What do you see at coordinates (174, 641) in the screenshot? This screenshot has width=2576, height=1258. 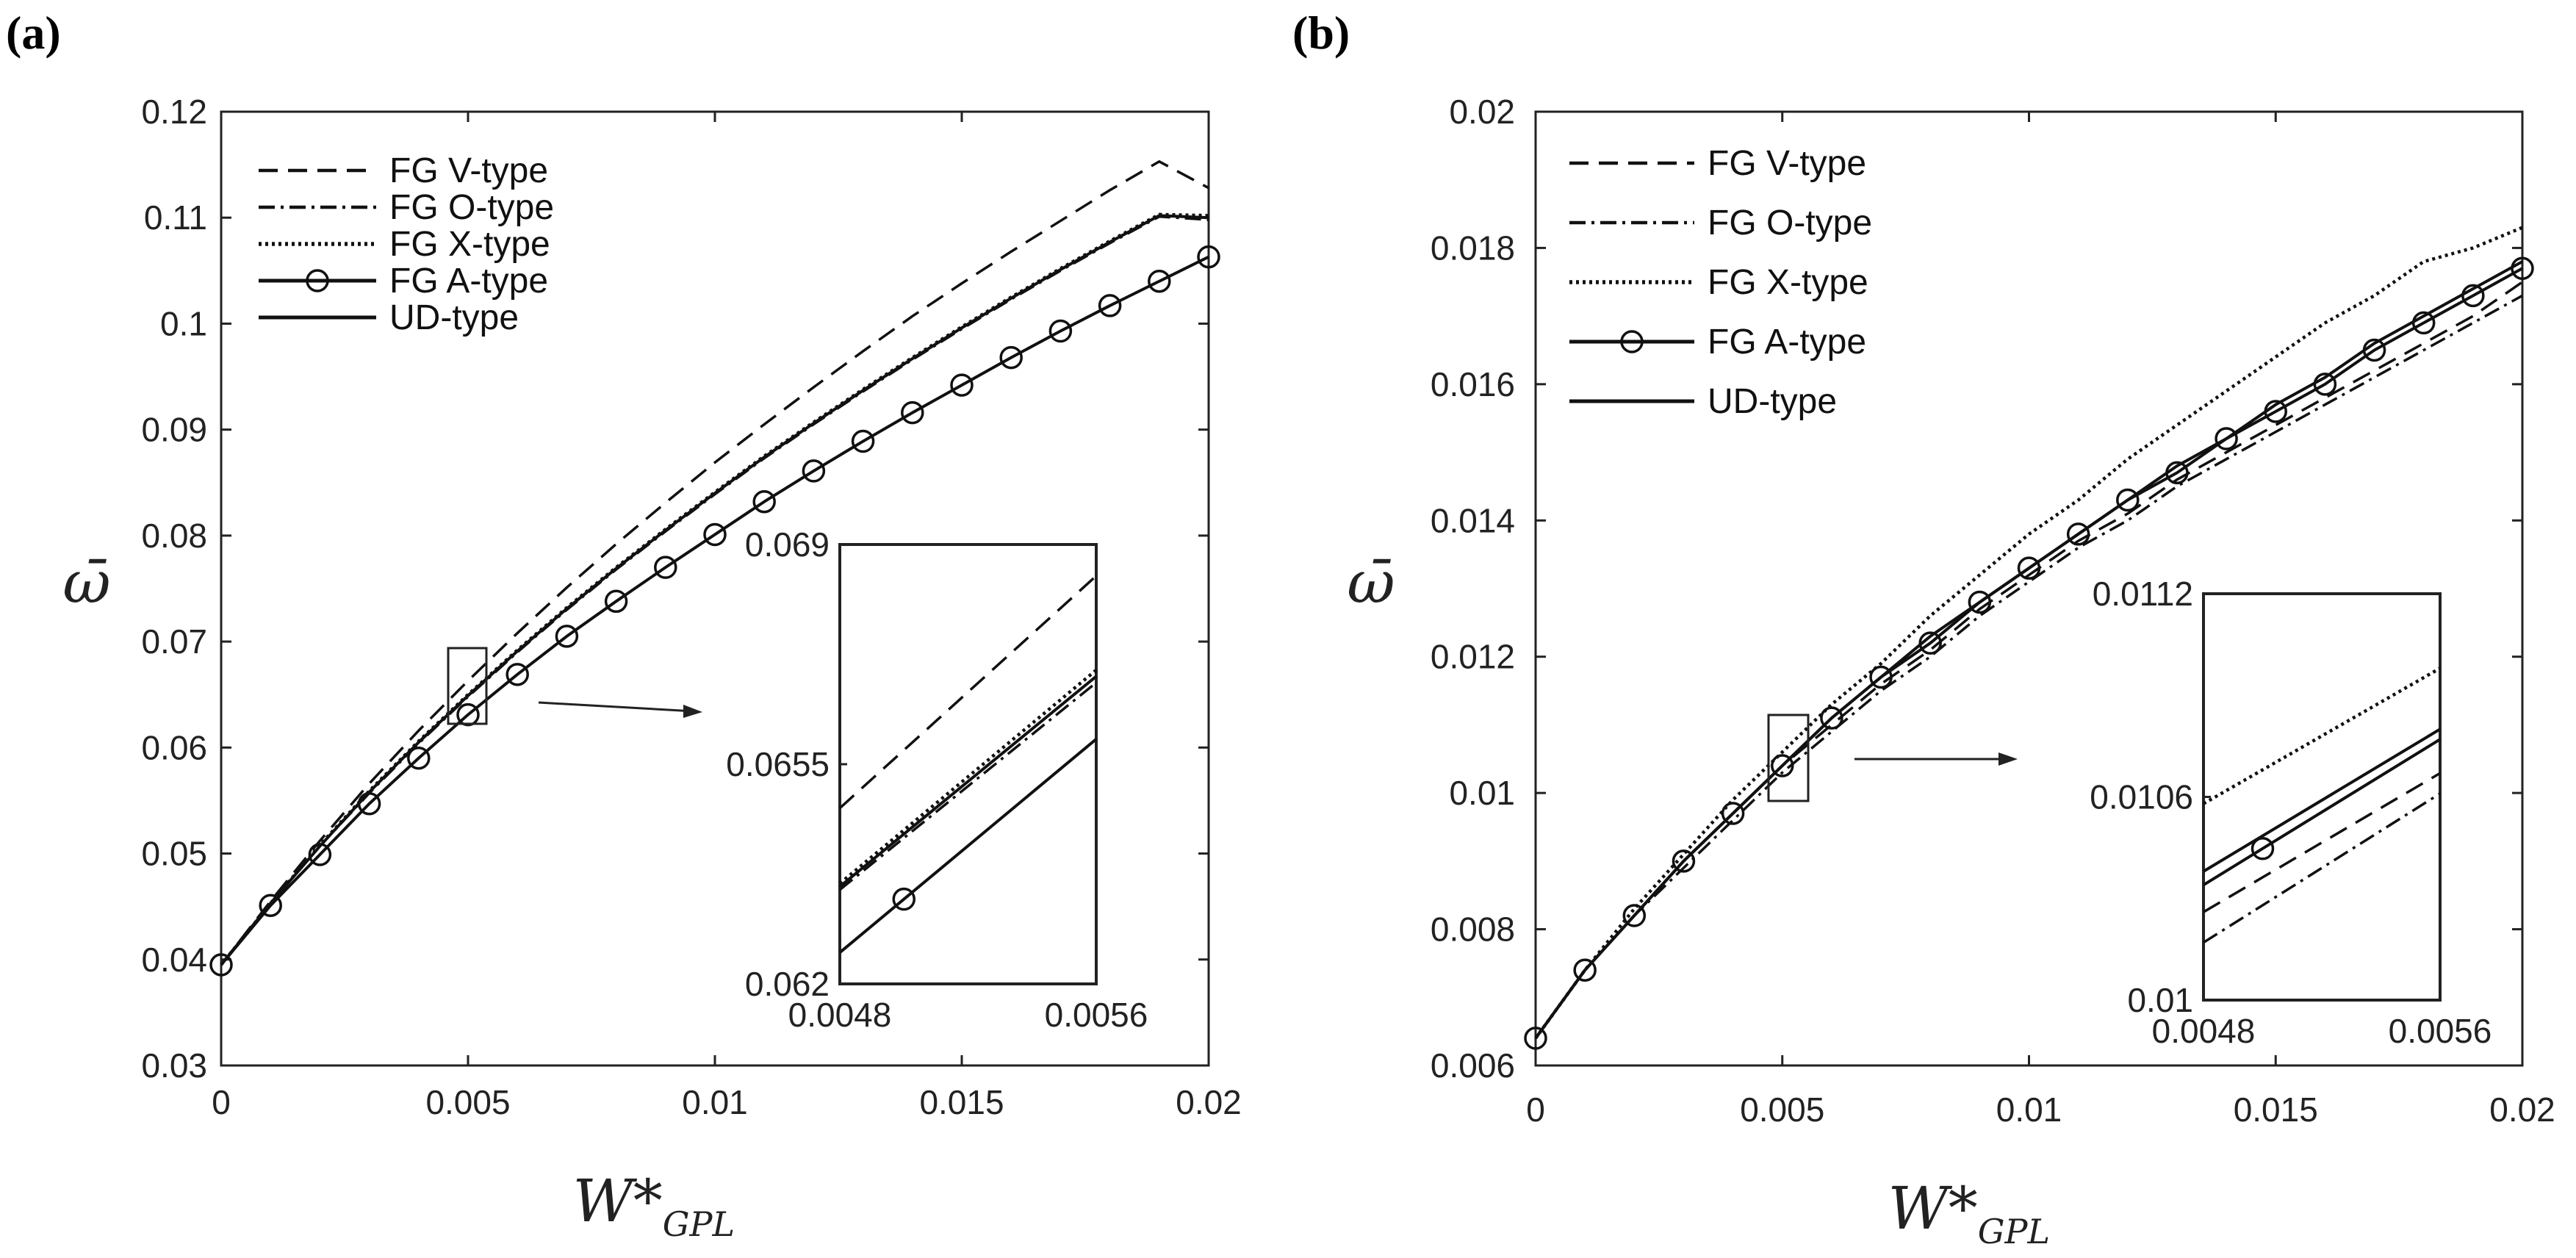 I see `y-tick-label: 0.07` at bounding box center [174, 641].